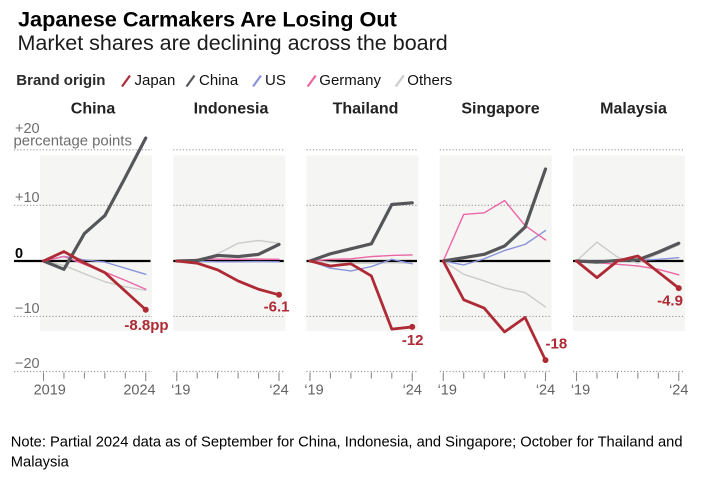  Describe the element at coordinates (277, 307) in the screenshot. I see `svg-text: -6.1` at that location.